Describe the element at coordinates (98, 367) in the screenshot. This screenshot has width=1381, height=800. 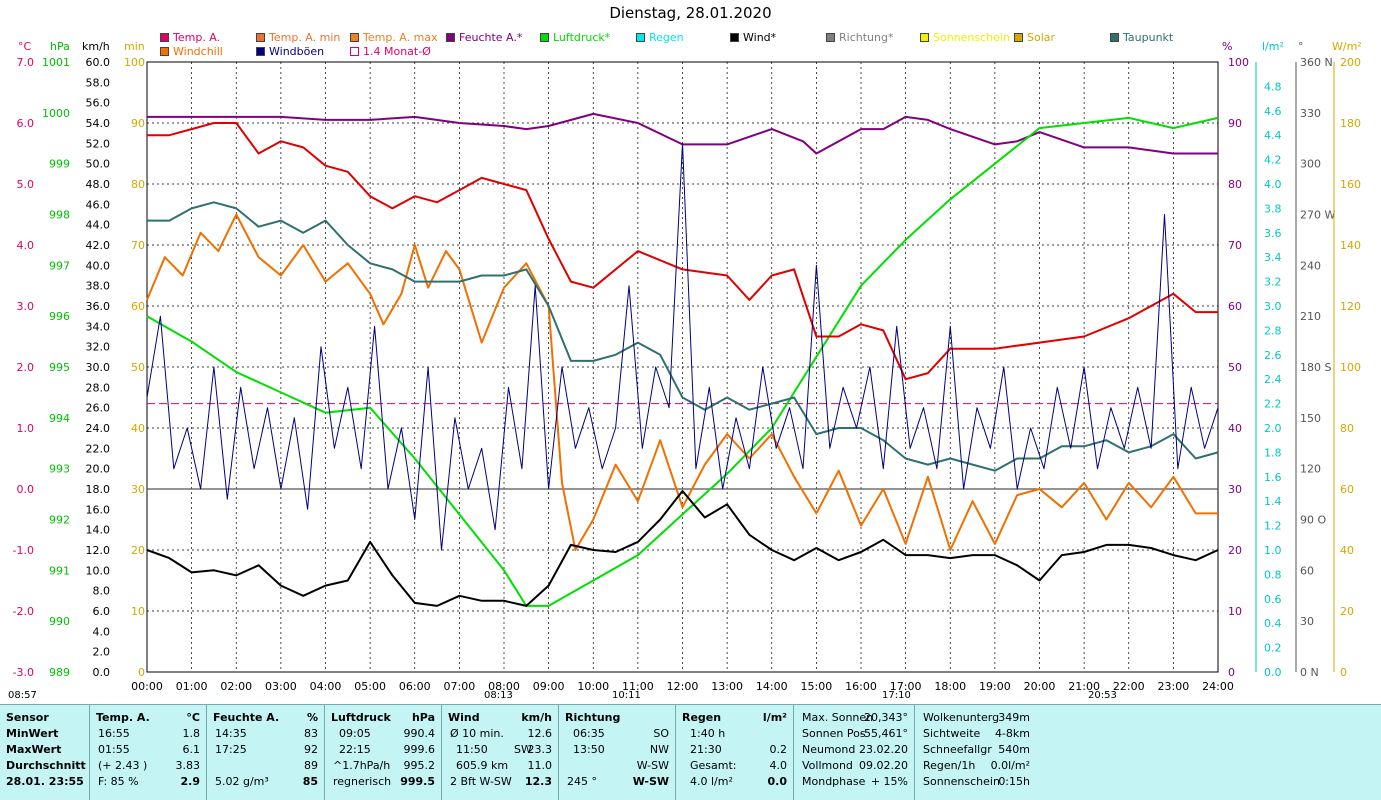
I see `y-tick-label: 30.0` at that location.